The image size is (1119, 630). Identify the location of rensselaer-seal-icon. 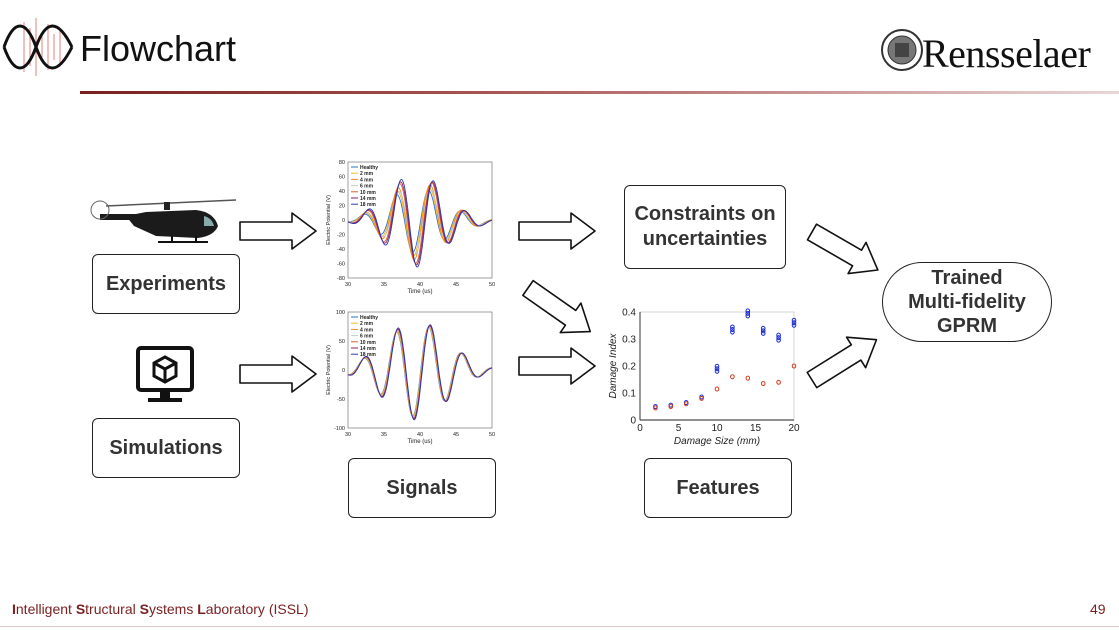
(902, 50).